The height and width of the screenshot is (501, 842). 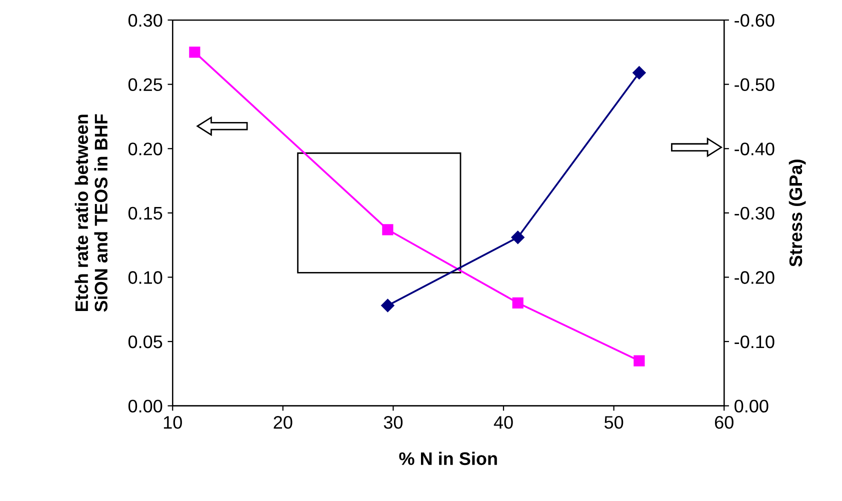 I want to click on y-tick-label: 0.30, so click(x=145, y=20).